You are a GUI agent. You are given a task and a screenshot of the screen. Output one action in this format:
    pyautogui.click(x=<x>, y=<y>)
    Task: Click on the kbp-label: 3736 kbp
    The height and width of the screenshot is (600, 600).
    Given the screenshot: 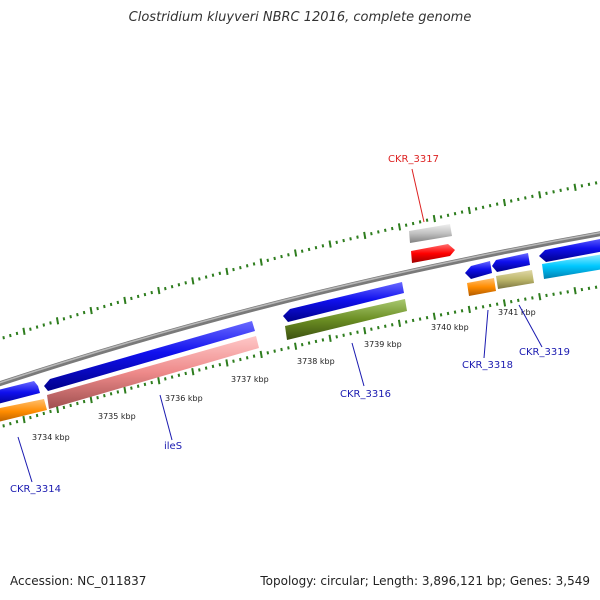 What is the action you would take?
    pyautogui.click(x=184, y=398)
    